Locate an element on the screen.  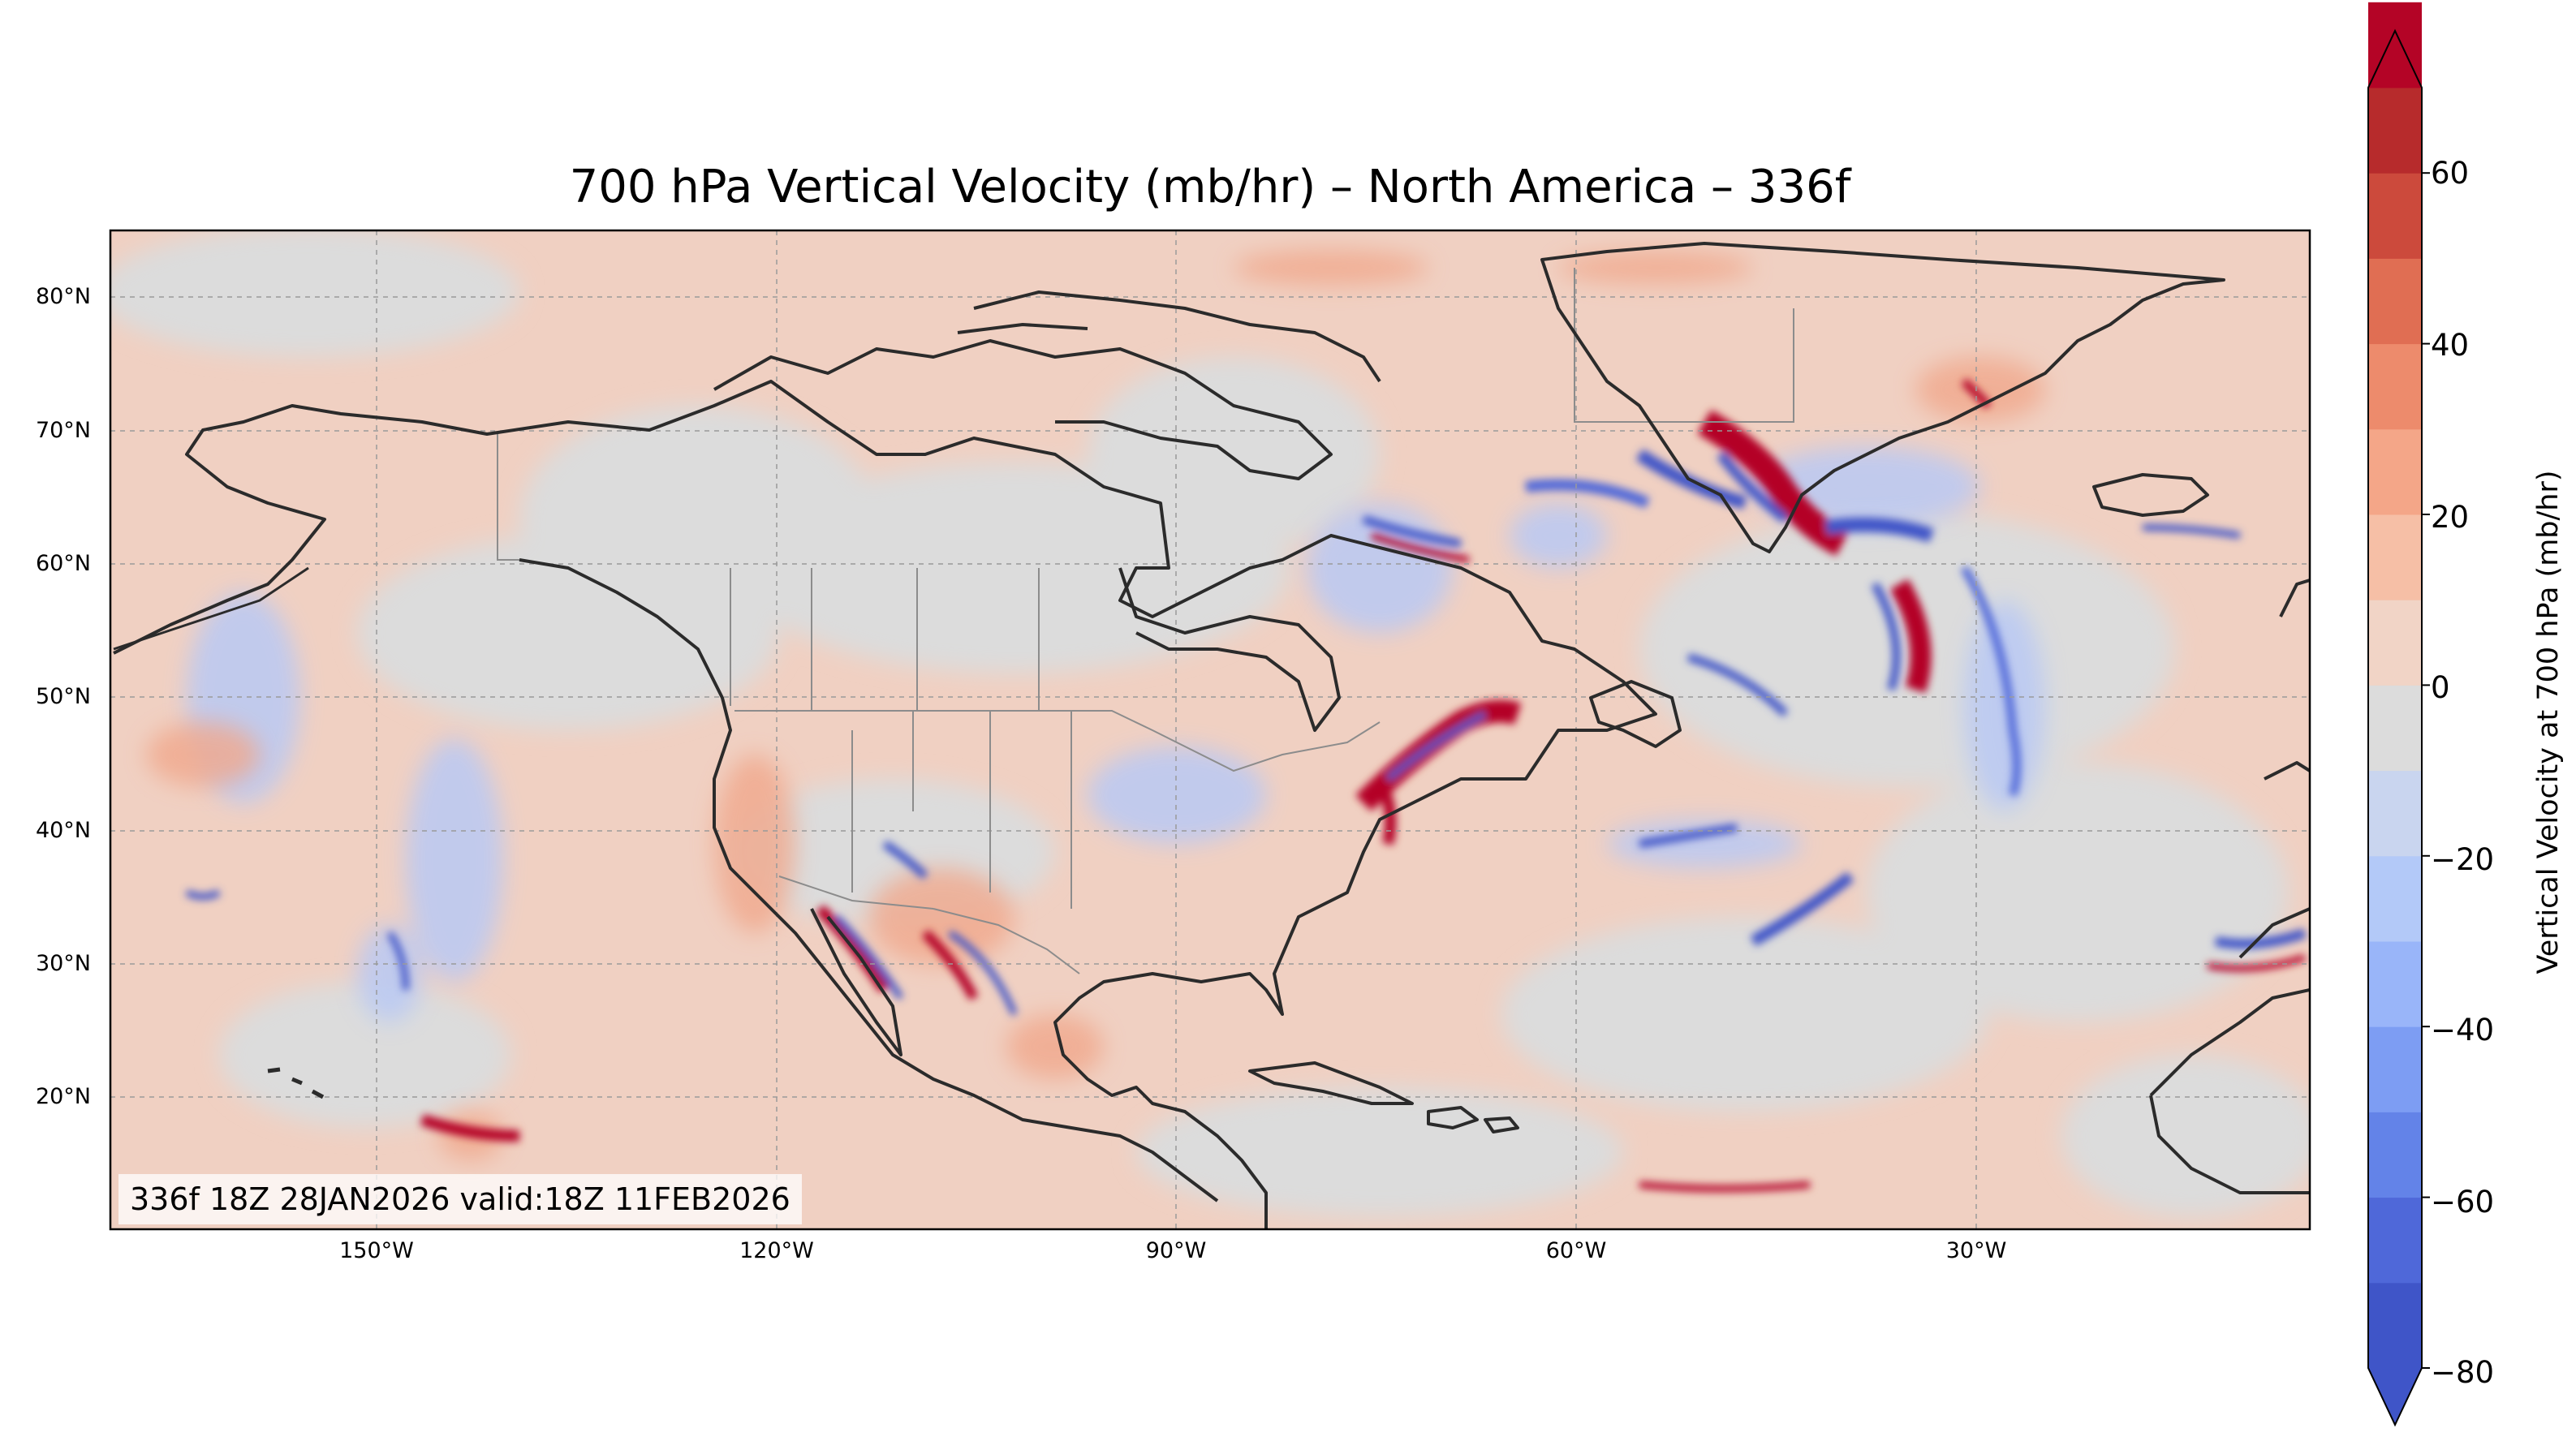
lat-tick-label: 40°N is located at coordinates (63, 831).